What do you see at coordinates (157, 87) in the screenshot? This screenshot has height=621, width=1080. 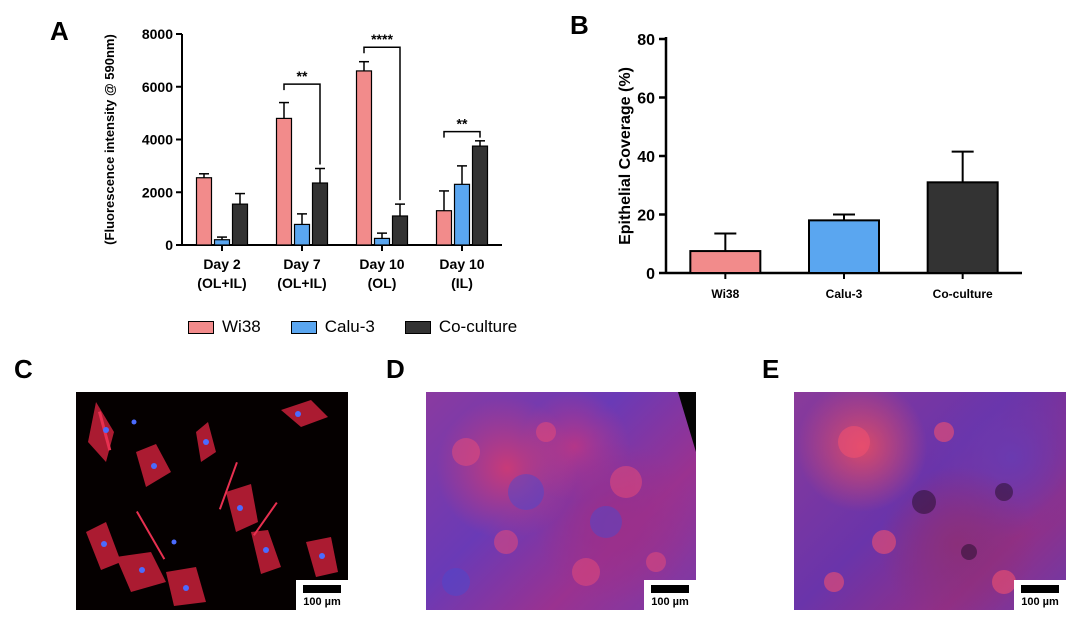 I see `y-tick-label: 6000` at bounding box center [157, 87].